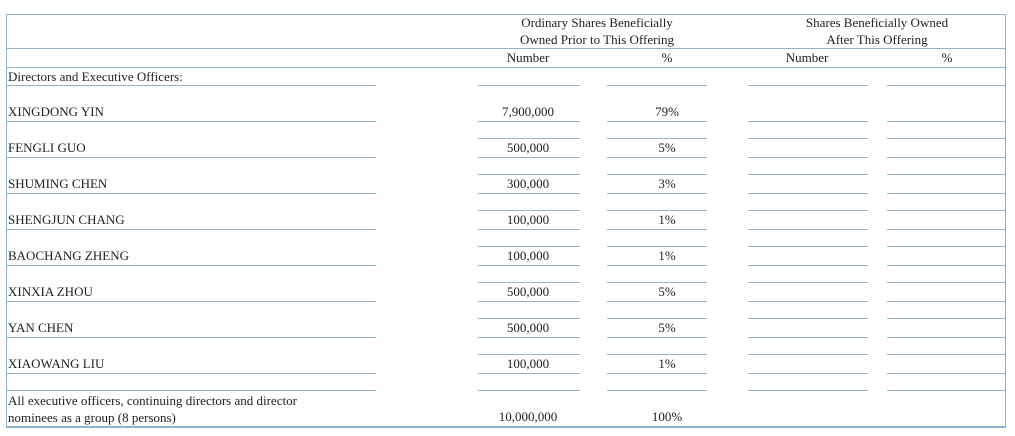 This screenshot has width=1015, height=436. What do you see at coordinates (56, 363) in the screenshot?
I see `row-name: XIAOWANG LIU` at bounding box center [56, 363].